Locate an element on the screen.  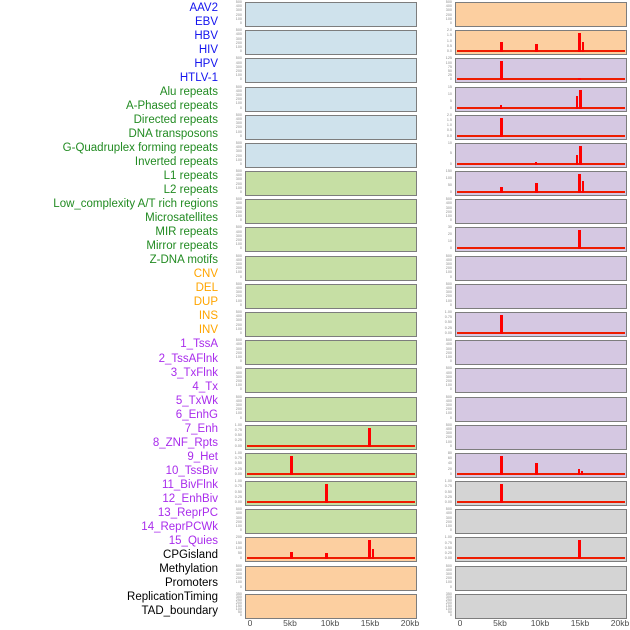
track-label-l1-repeats: L1 repeats is located at coordinates (190, 176).